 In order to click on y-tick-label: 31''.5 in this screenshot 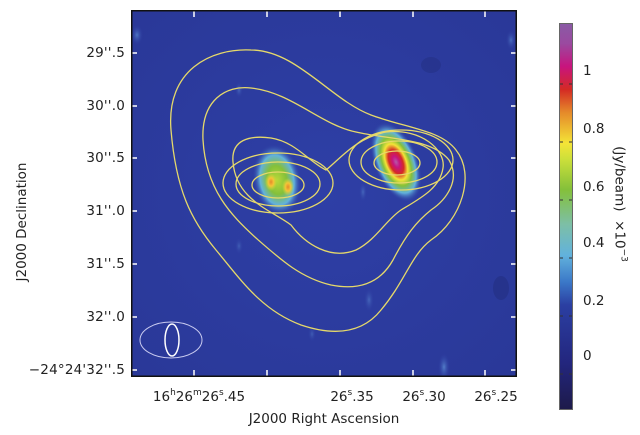, I will do `click(105, 264)`.